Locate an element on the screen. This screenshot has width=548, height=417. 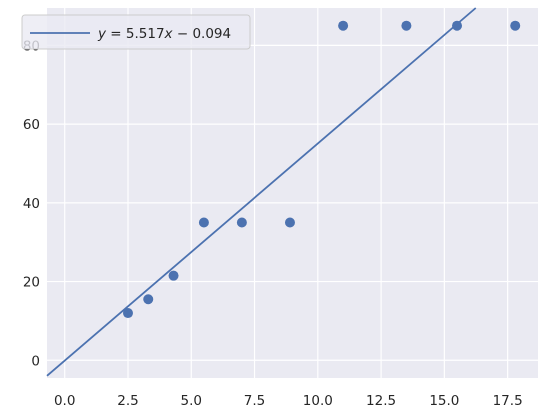
legend: y = 5.517x − 0.094 is located at coordinates (136, 32).